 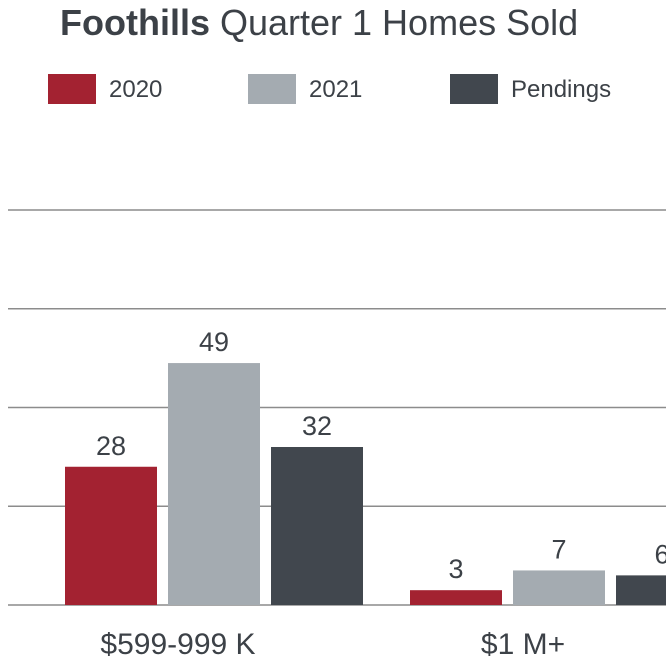 I want to click on data-label: 6, so click(x=660, y=554).